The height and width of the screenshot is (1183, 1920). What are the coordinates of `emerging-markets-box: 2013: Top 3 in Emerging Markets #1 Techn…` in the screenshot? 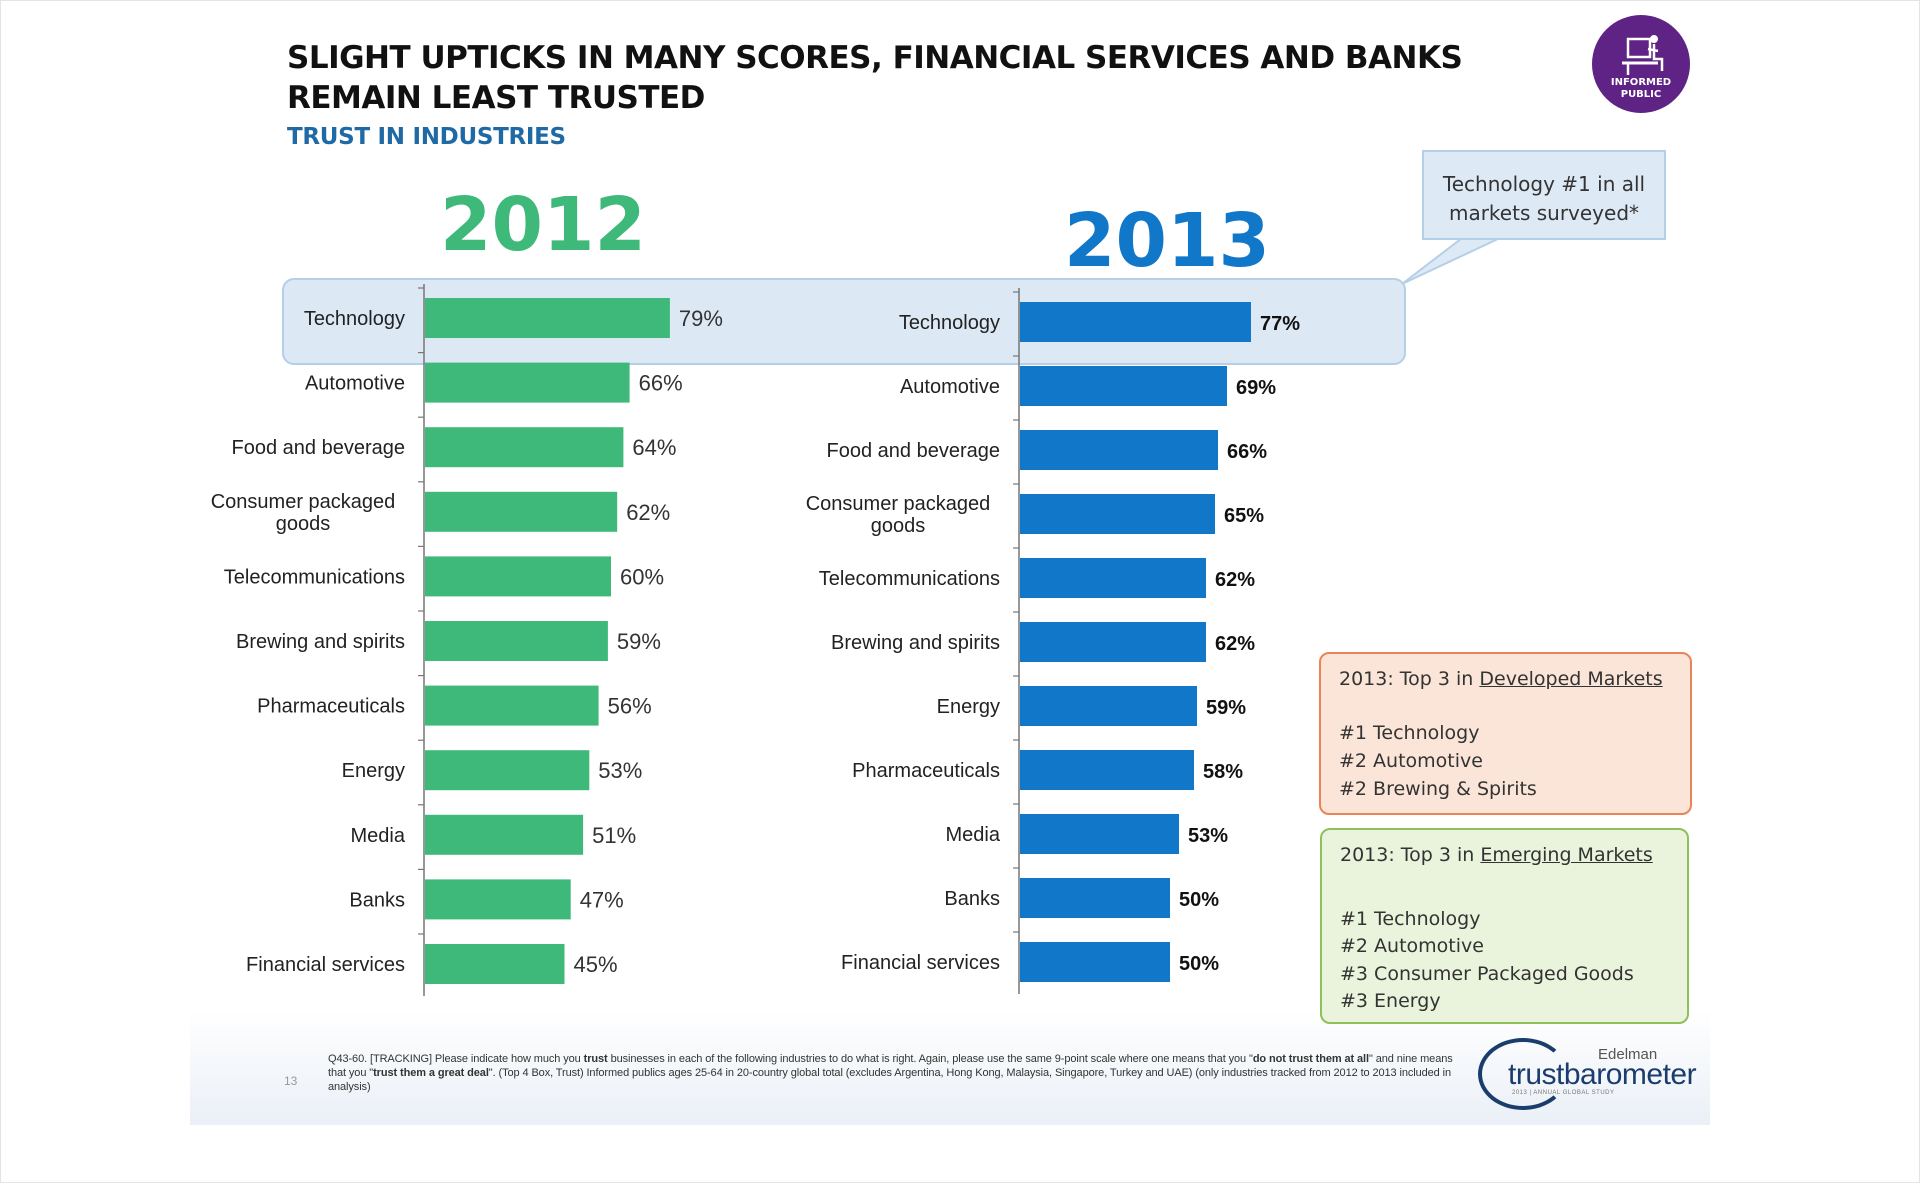 It's located at (1504, 926).